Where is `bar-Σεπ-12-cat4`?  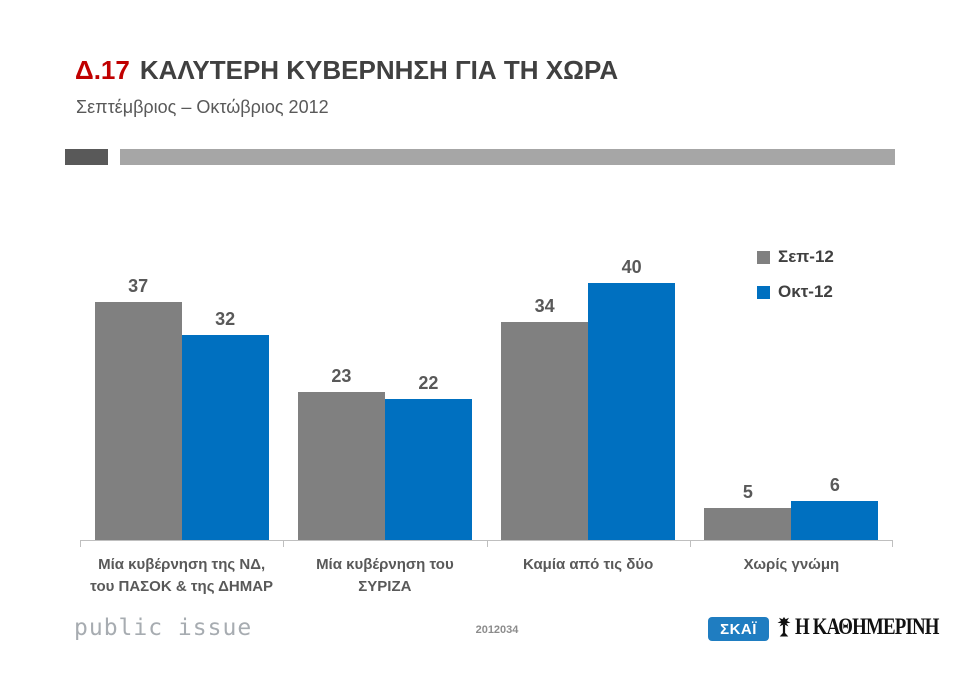
bar-Σεπ-12-cat4 is located at coordinates (748, 524).